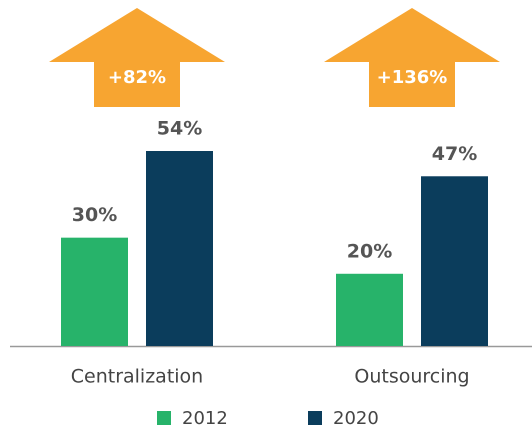 The width and height of the screenshot is (532, 432). What do you see at coordinates (454, 154) in the screenshot?
I see `value-label: 47%` at bounding box center [454, 154].